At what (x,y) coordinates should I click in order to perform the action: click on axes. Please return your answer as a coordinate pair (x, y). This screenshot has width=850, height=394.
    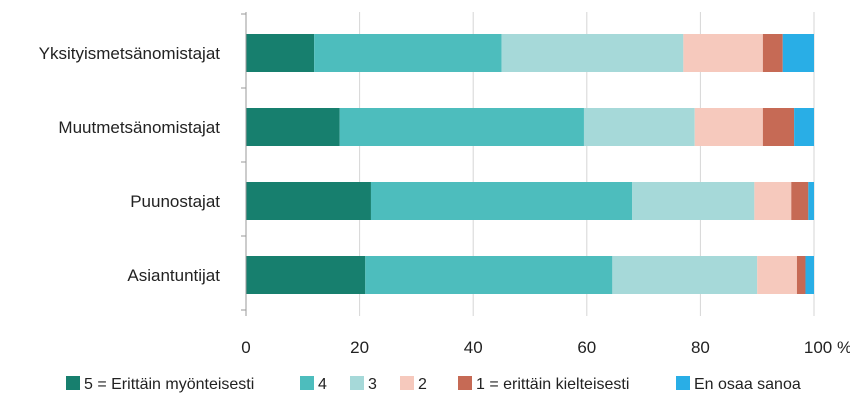
    Looking at the image, I should click on (244, 164).